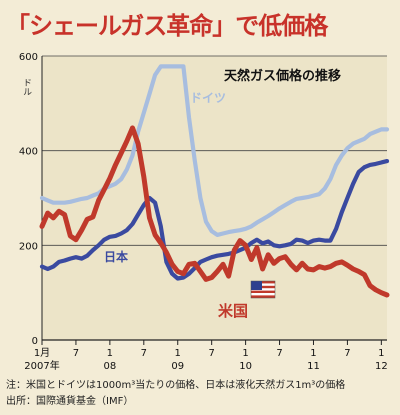 The height and width of the screenshot is (415, 400). Describe the element at coordinates (208, 98) in the screenshot. I see `series-label-germany: ドイツ` at that location.